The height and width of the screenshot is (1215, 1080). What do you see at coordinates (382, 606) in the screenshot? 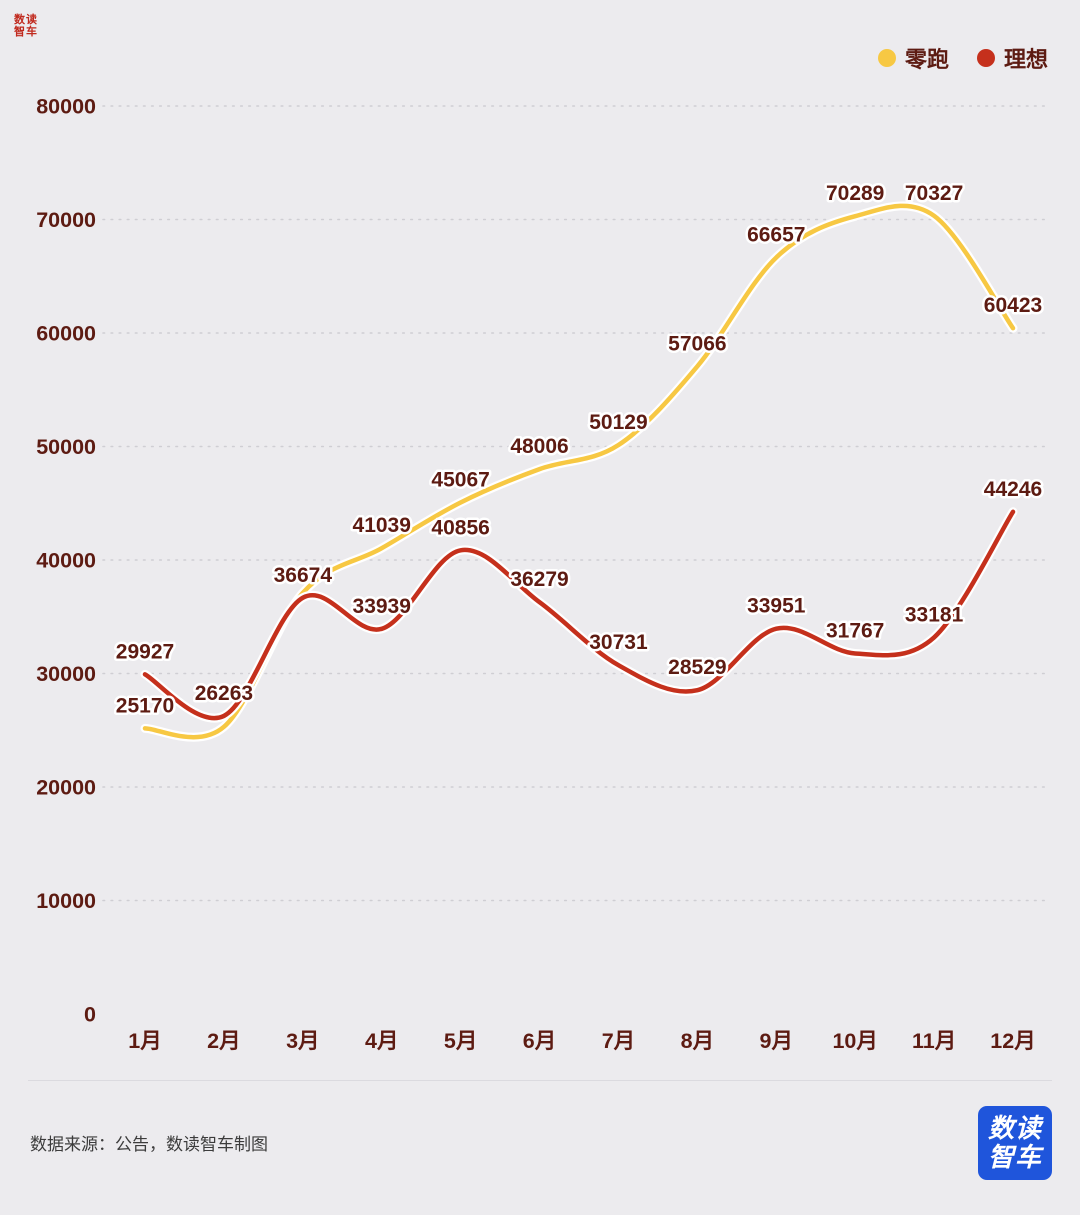
I see `data-label-理想-4月: 33939` at bounding box center [382, 606].